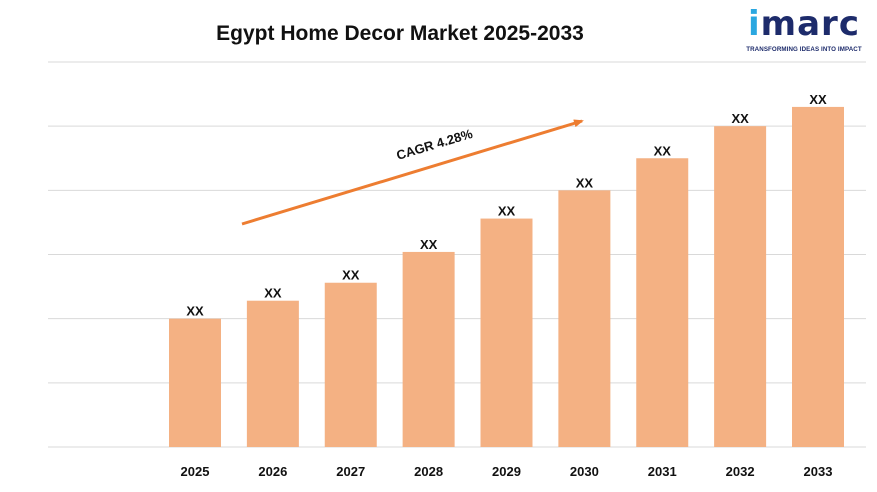  I want to click on bar-2027, so click(350, 364).